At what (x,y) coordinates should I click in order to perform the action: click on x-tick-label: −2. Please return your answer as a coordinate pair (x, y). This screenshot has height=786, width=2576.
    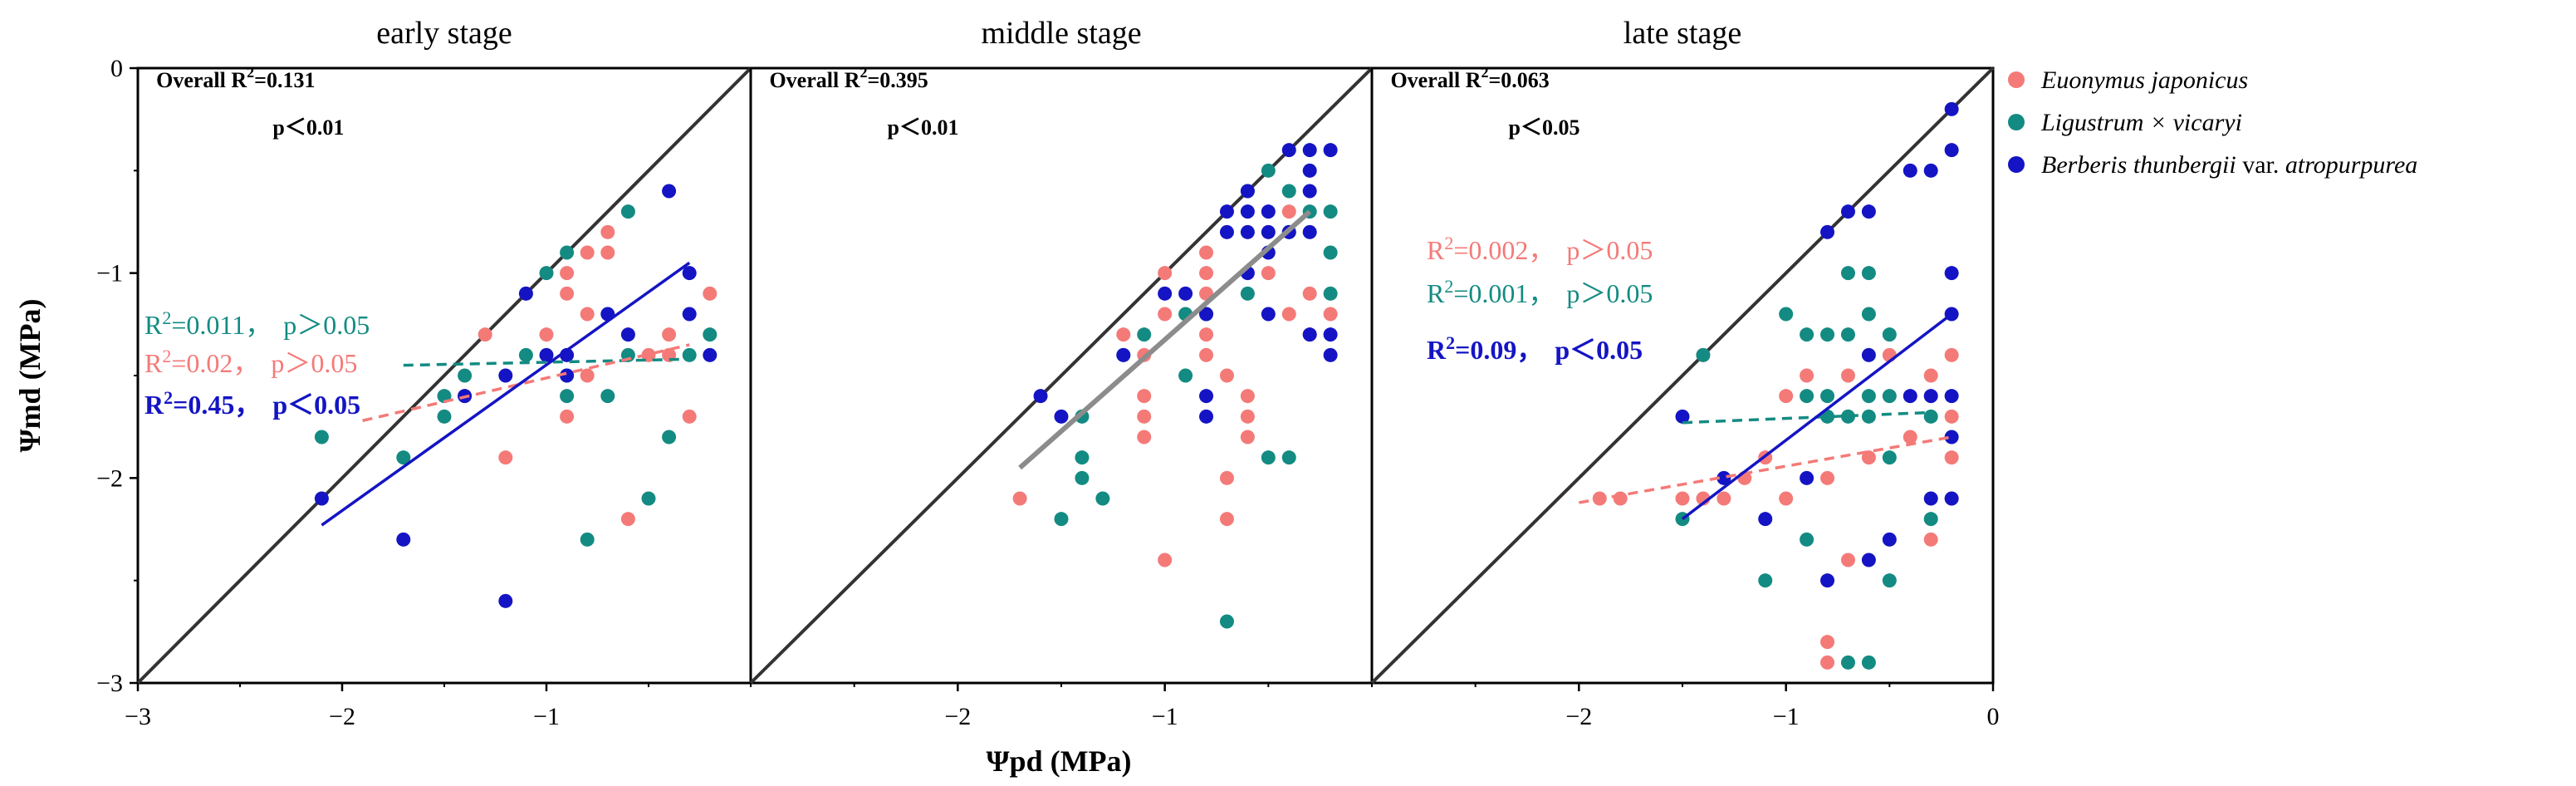
    Looking at the image, I should click on (958, 716).